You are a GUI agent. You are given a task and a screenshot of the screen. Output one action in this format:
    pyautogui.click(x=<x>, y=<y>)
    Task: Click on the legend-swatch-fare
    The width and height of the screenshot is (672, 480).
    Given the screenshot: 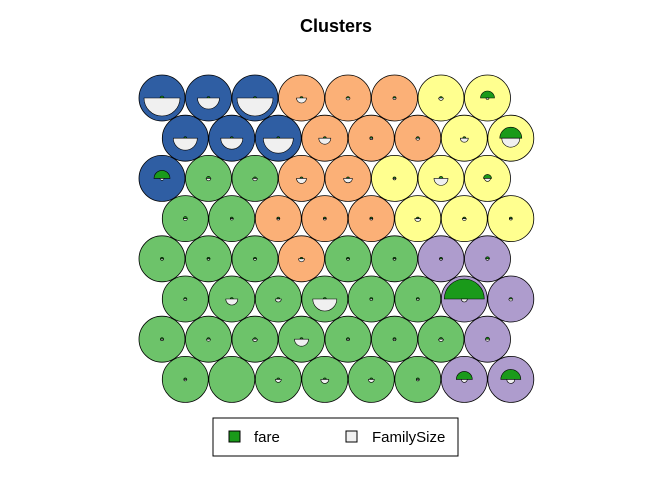 What is the action you would take?
    pyautogui.click(x=234, y=436)
    